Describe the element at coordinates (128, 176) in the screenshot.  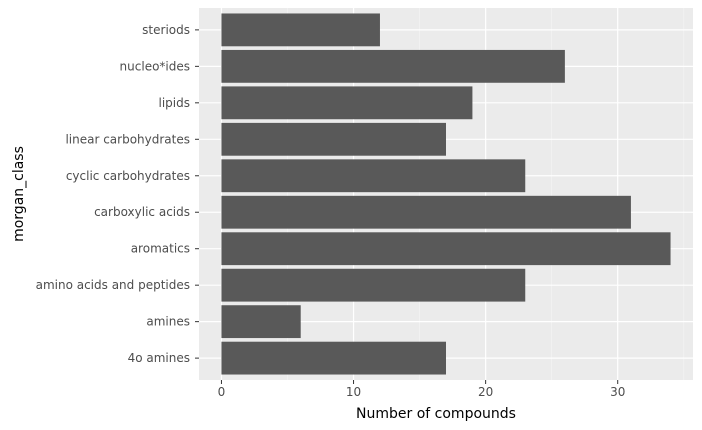
I see `y-tick-label: cyclic carbohydrates` at that location.